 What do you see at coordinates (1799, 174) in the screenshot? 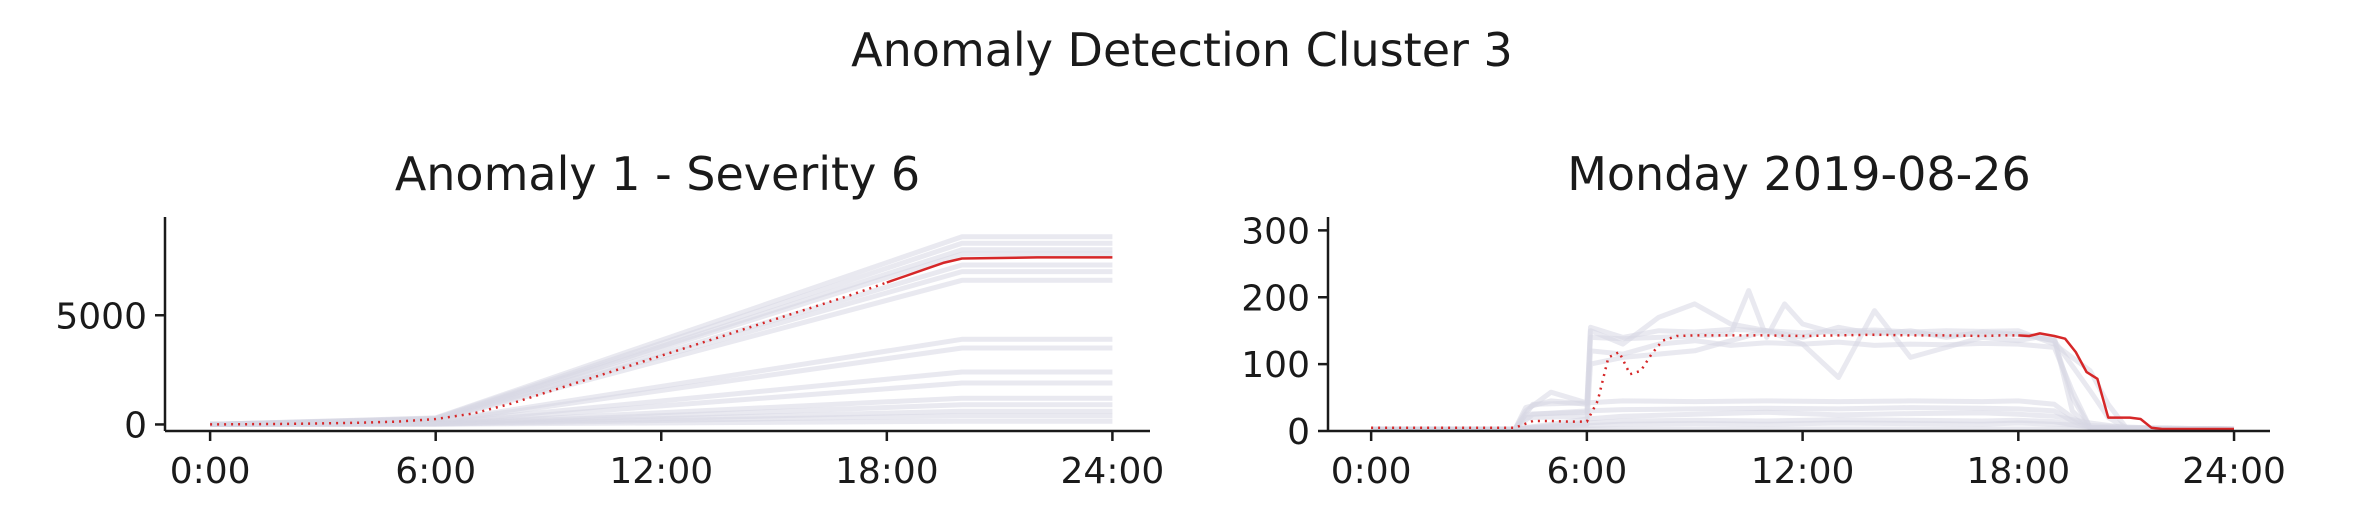
I see `panel-title: Monday 2019-08-26` at bounding box center [1799, 174].